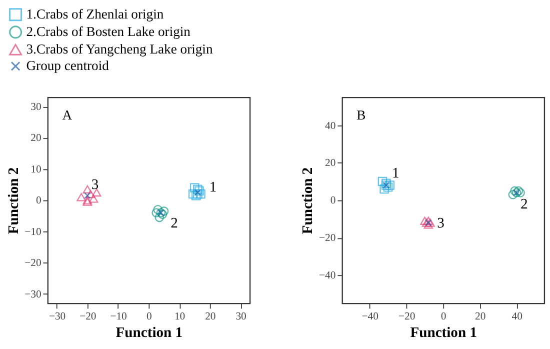  Describe the element at coordinates (370, 316) in the screenshot. I see `x-tick-label: −40` at that location.